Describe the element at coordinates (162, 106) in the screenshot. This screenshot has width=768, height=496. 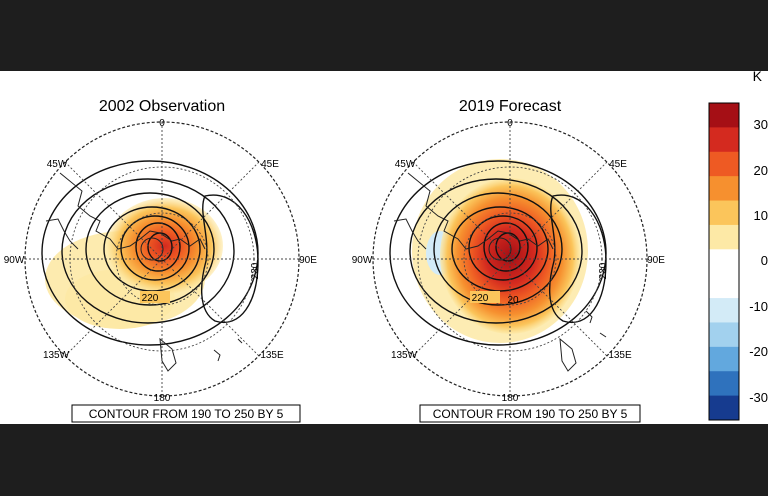
I see `map-title: 2002 Observation` at that location.